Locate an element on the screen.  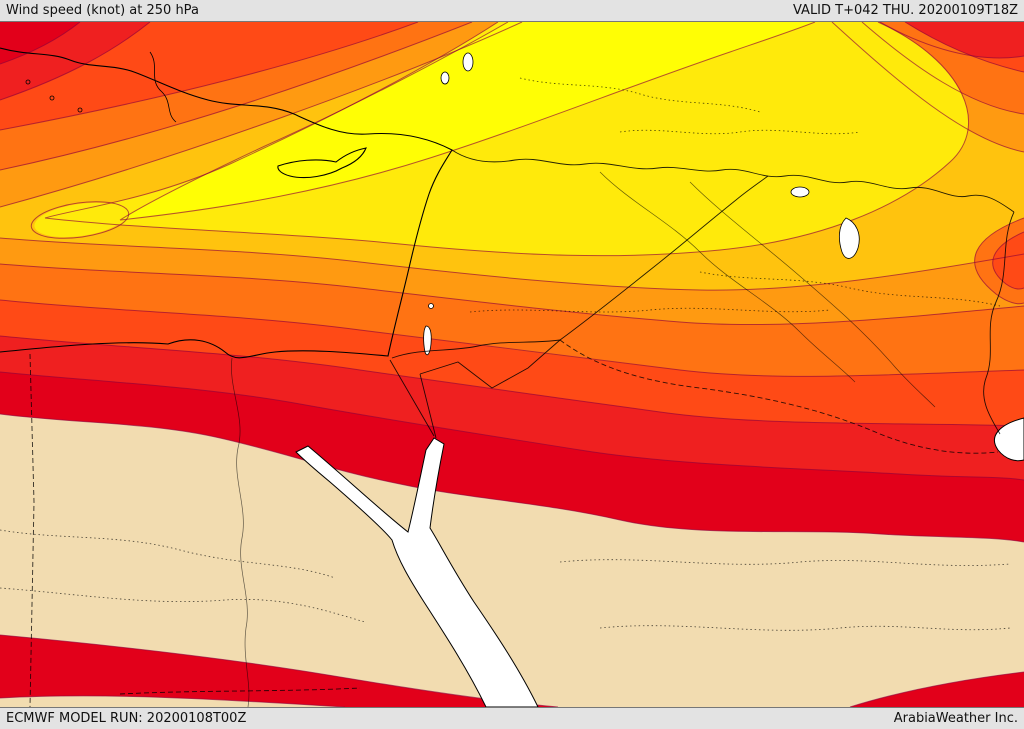
border-jordan-saudi is located at coordinates (490, 389).